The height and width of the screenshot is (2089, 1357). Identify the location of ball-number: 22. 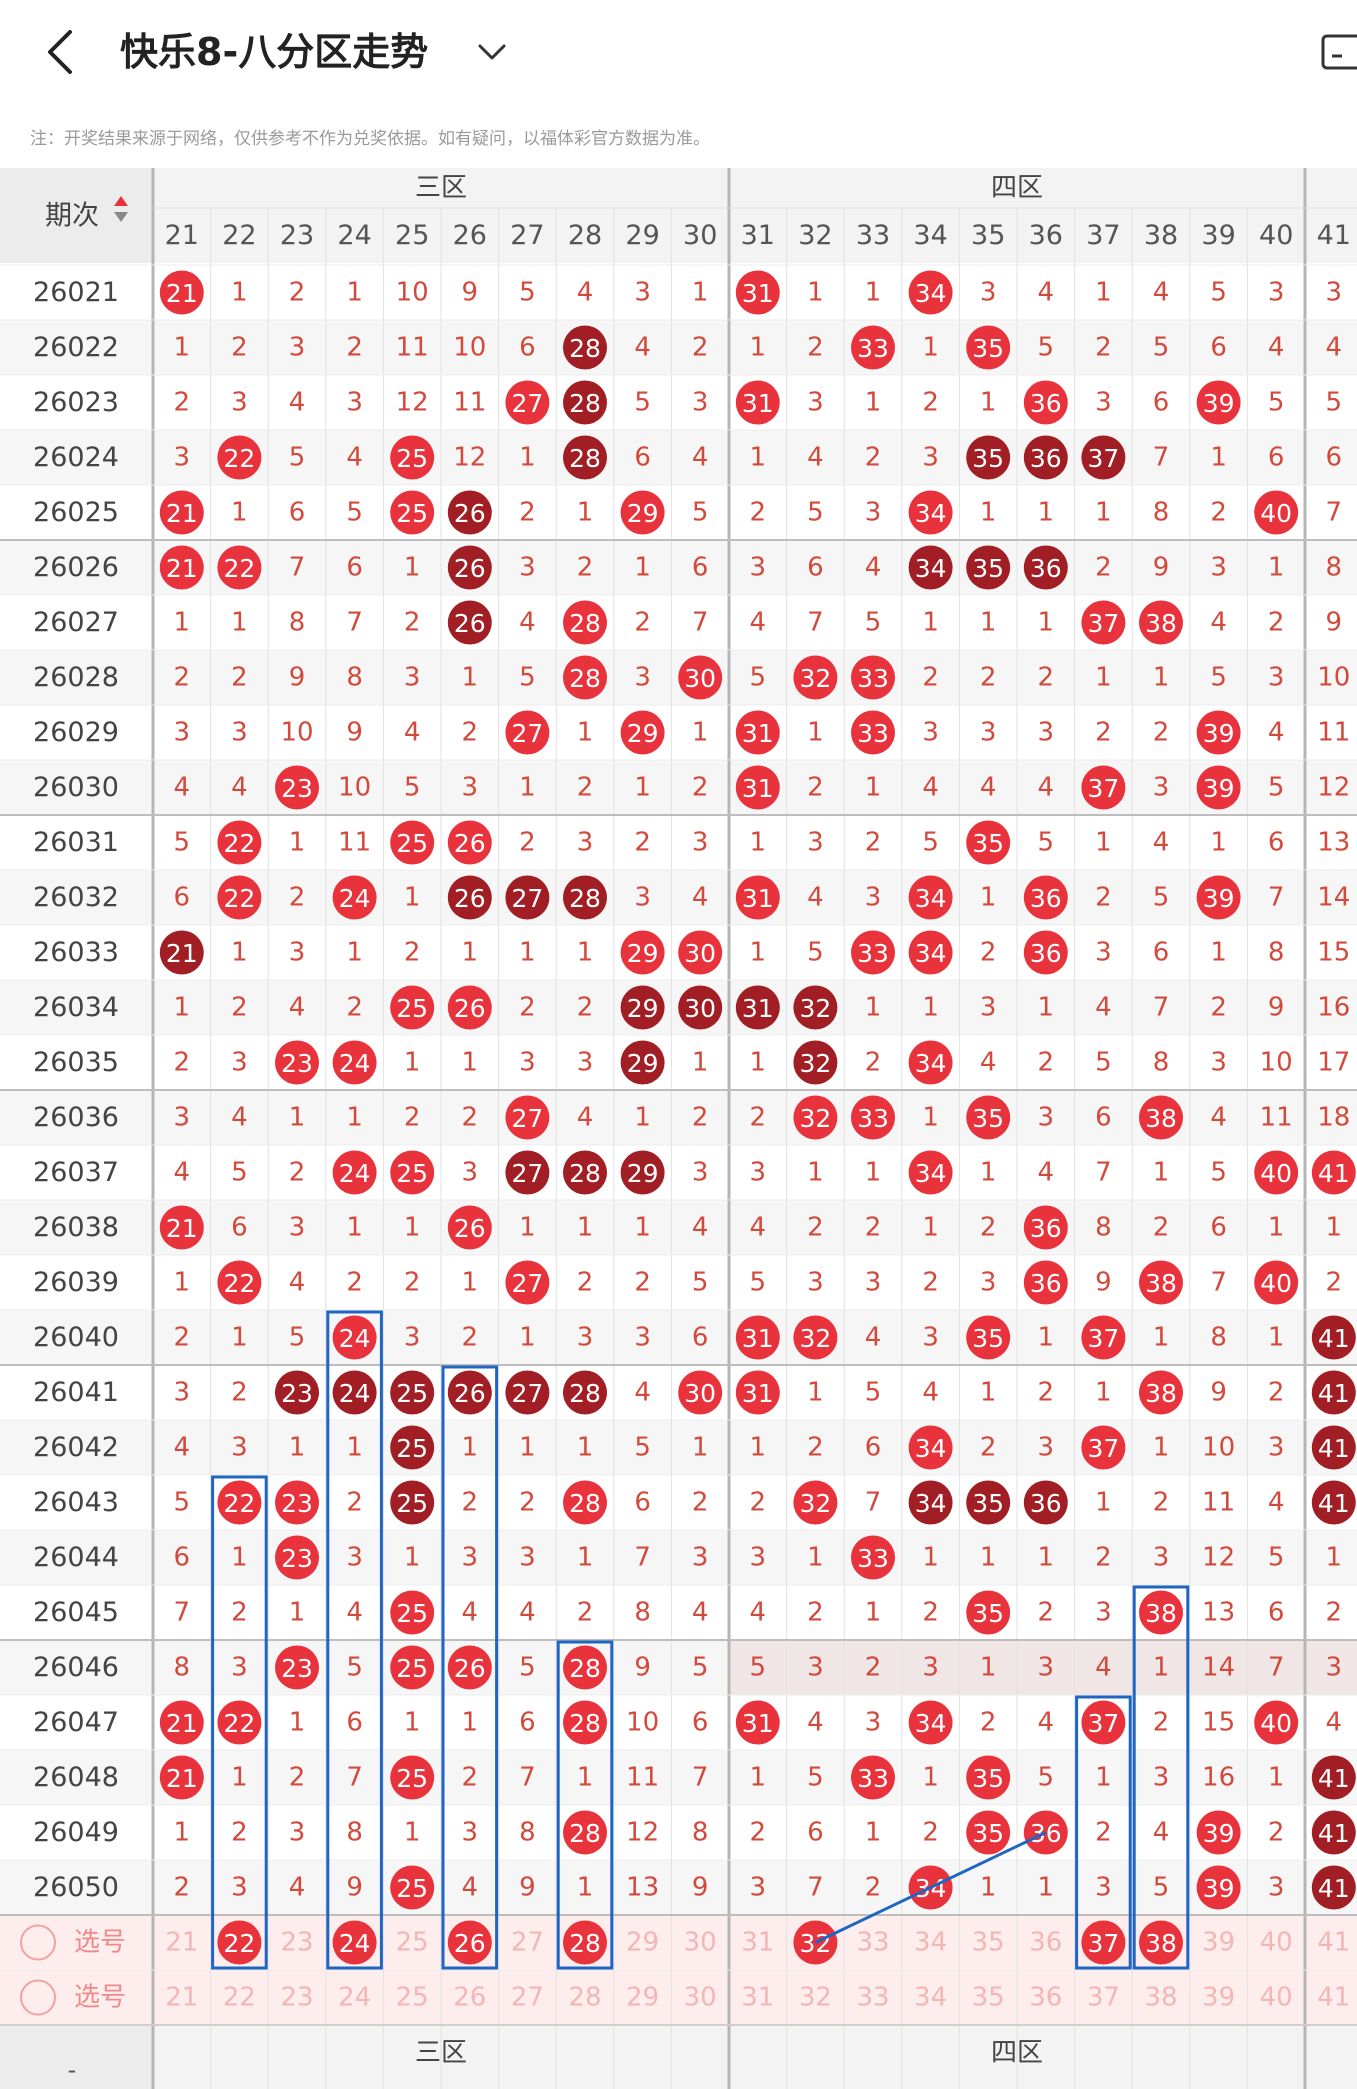
(239, 1283).